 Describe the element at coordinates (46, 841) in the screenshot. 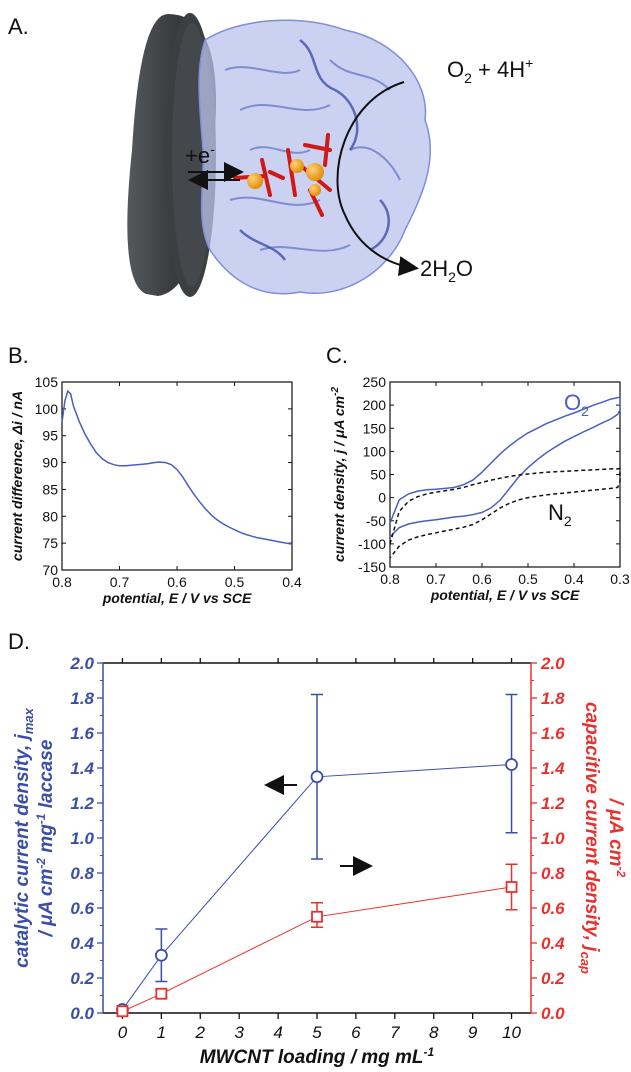

I see `chart-d-left-unit-text: mg` at that location.